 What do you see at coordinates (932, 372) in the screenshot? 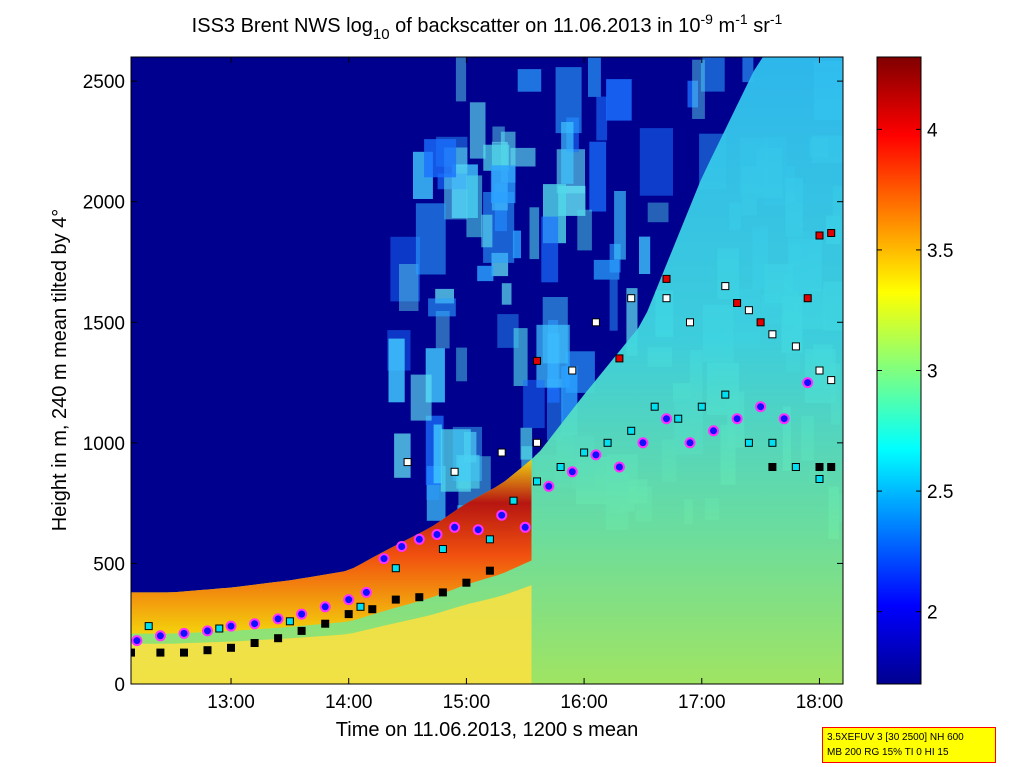
I see `colorbar-tick-label: 3` at bounding box center [932, 372].